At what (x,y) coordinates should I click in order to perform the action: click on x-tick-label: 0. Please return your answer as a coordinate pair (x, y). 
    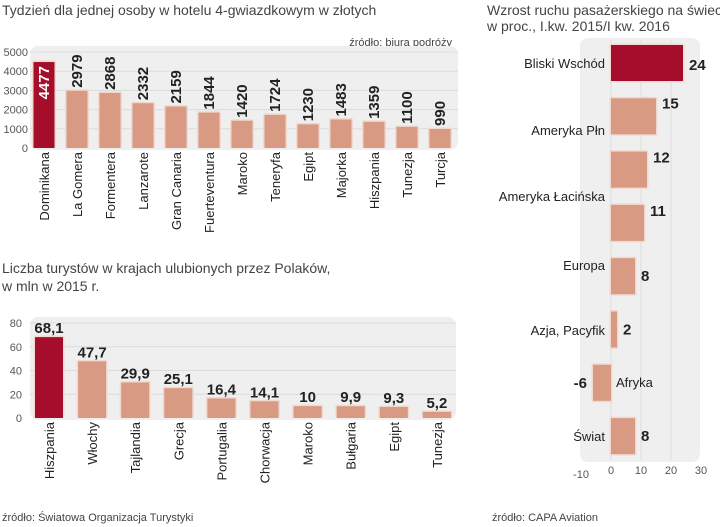
    Looking at the image, I should click on (611, 471).